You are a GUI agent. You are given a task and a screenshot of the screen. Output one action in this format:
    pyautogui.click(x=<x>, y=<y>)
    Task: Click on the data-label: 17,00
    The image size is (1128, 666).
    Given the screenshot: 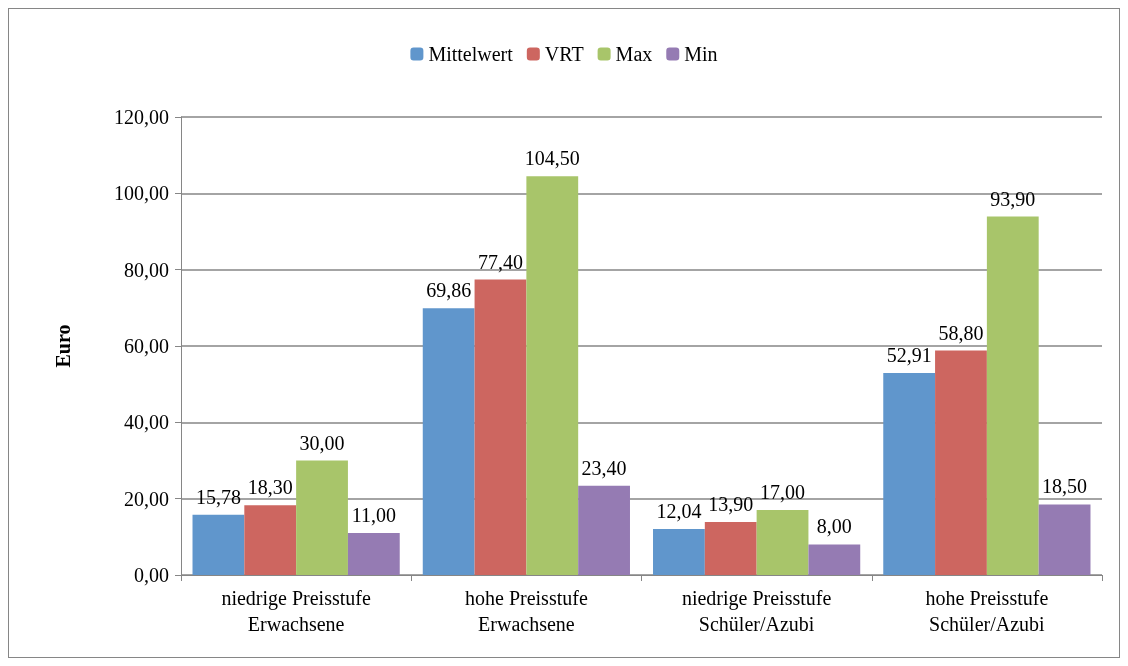 What is the action you would take?
    pyautogui.click(x=783, y=492)
    